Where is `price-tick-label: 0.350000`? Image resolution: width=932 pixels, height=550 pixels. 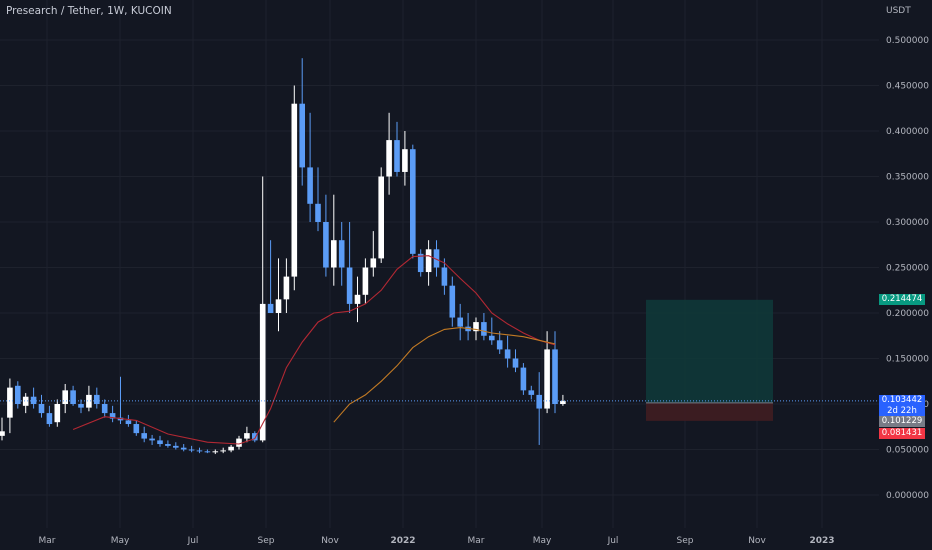
price-tick-label: 0.350000 is located at coordinates (907, 178).